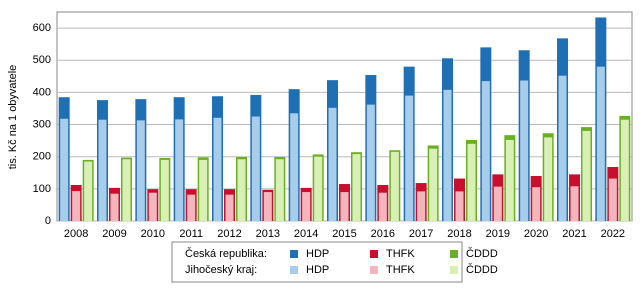 This screenshot has width=643, height=290. I want to click on x-tick-label: 2010, so click(153, 234).